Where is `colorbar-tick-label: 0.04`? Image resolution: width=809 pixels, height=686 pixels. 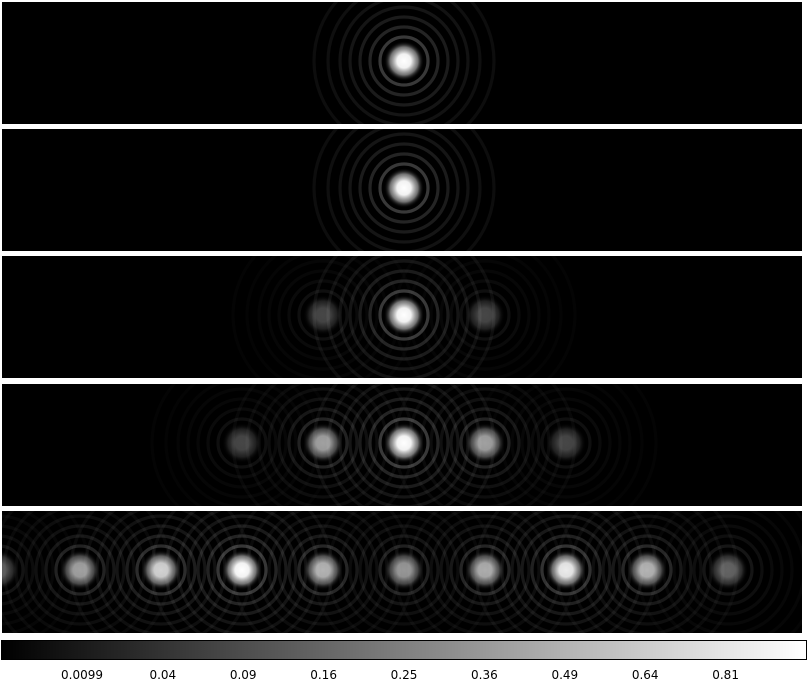
colorbar-tick-label: 0.04 is located at coordinates (163, 675).